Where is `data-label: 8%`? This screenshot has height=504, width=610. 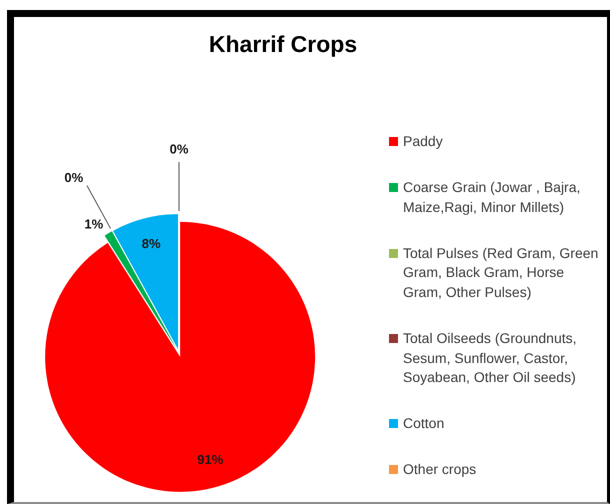 data-label: 8% is located at coordinates (151, 244).